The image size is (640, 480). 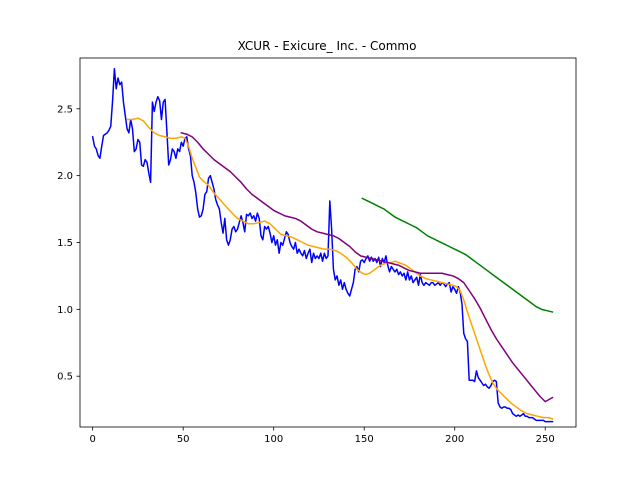 What do you see at coordinates (364, 439) in the screenshot?
I see `x-tick-label: 150` at bounding box center [364, 439].